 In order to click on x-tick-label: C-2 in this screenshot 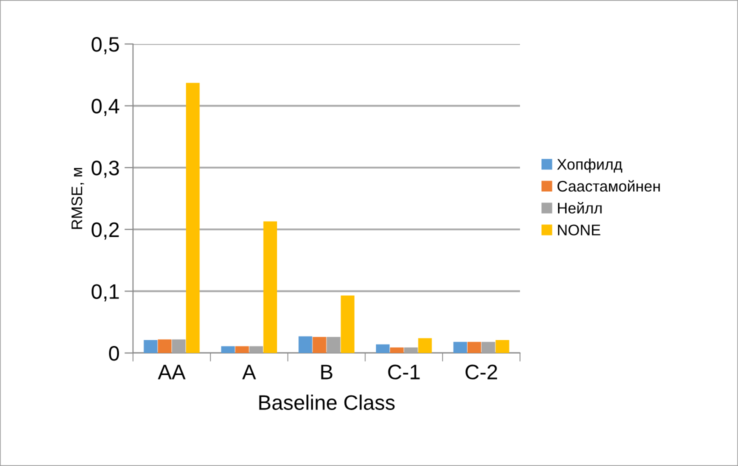, I will do `click(482, 372)`.